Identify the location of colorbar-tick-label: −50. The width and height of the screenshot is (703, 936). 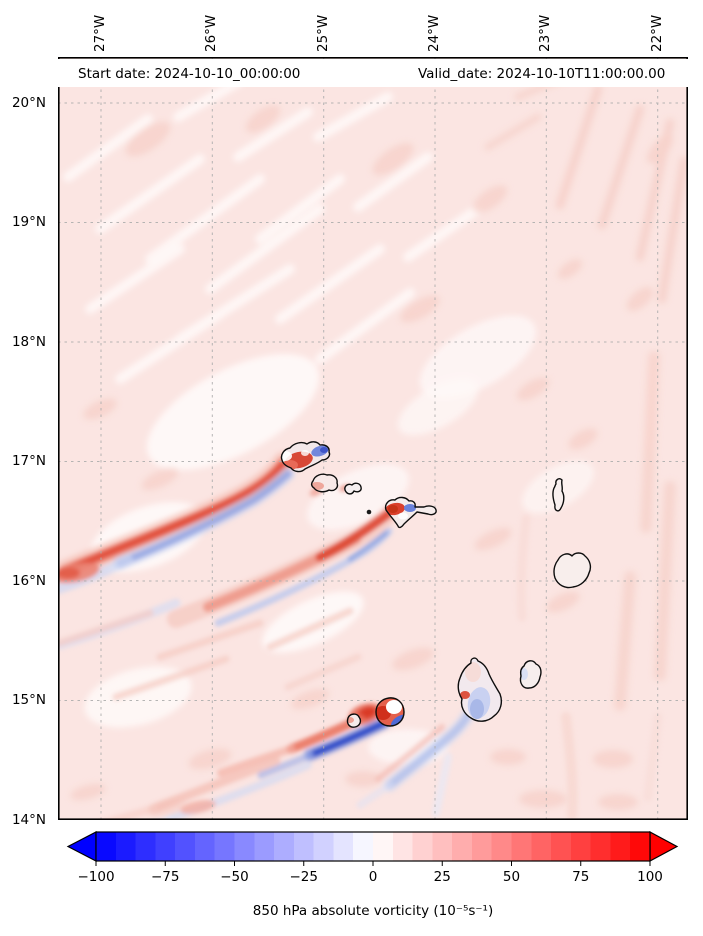
(234, 877).